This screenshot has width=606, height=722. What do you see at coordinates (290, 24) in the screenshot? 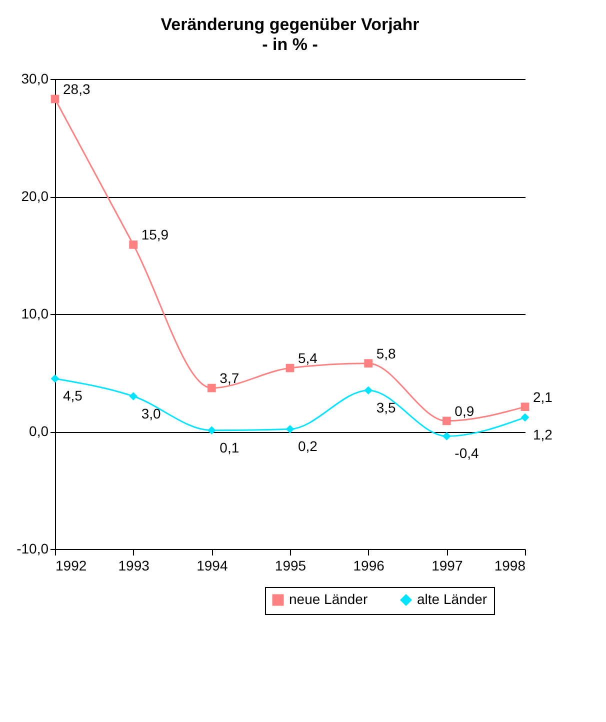
I see `chart-title: Veränderung gegenüber Vorjahr` at bounding box center [290, 24].